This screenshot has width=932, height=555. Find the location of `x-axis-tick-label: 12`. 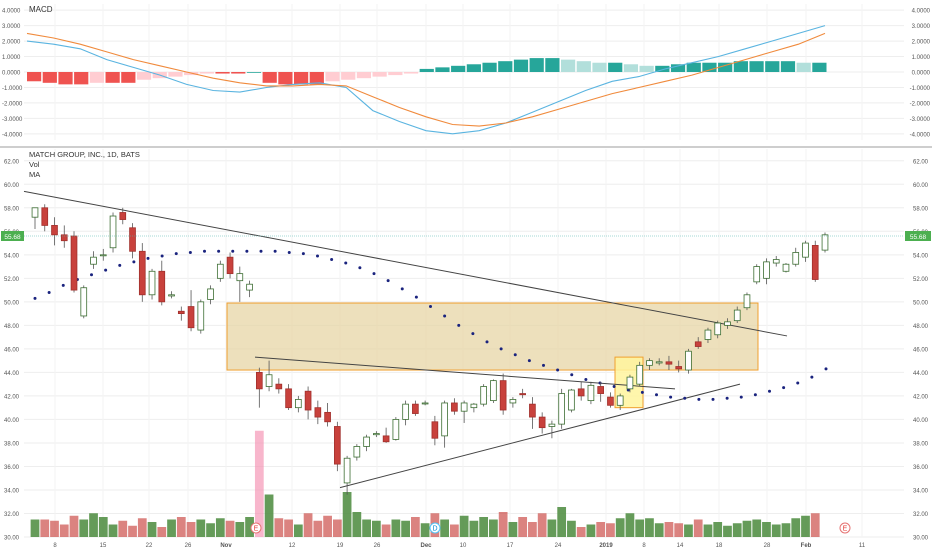

x-axis-tick-label: 12 is located at coordinates (292, 546).